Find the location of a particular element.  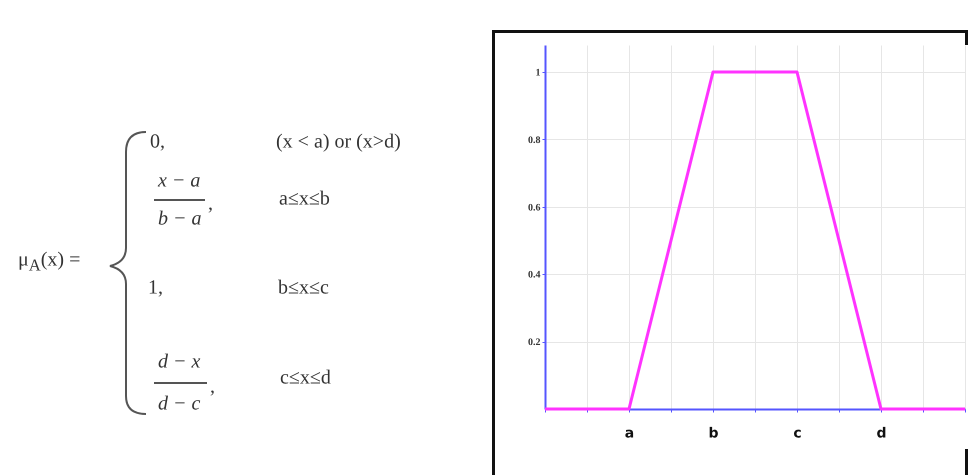

y-tick-label: 0.2 is located at coordinates (534, 342).